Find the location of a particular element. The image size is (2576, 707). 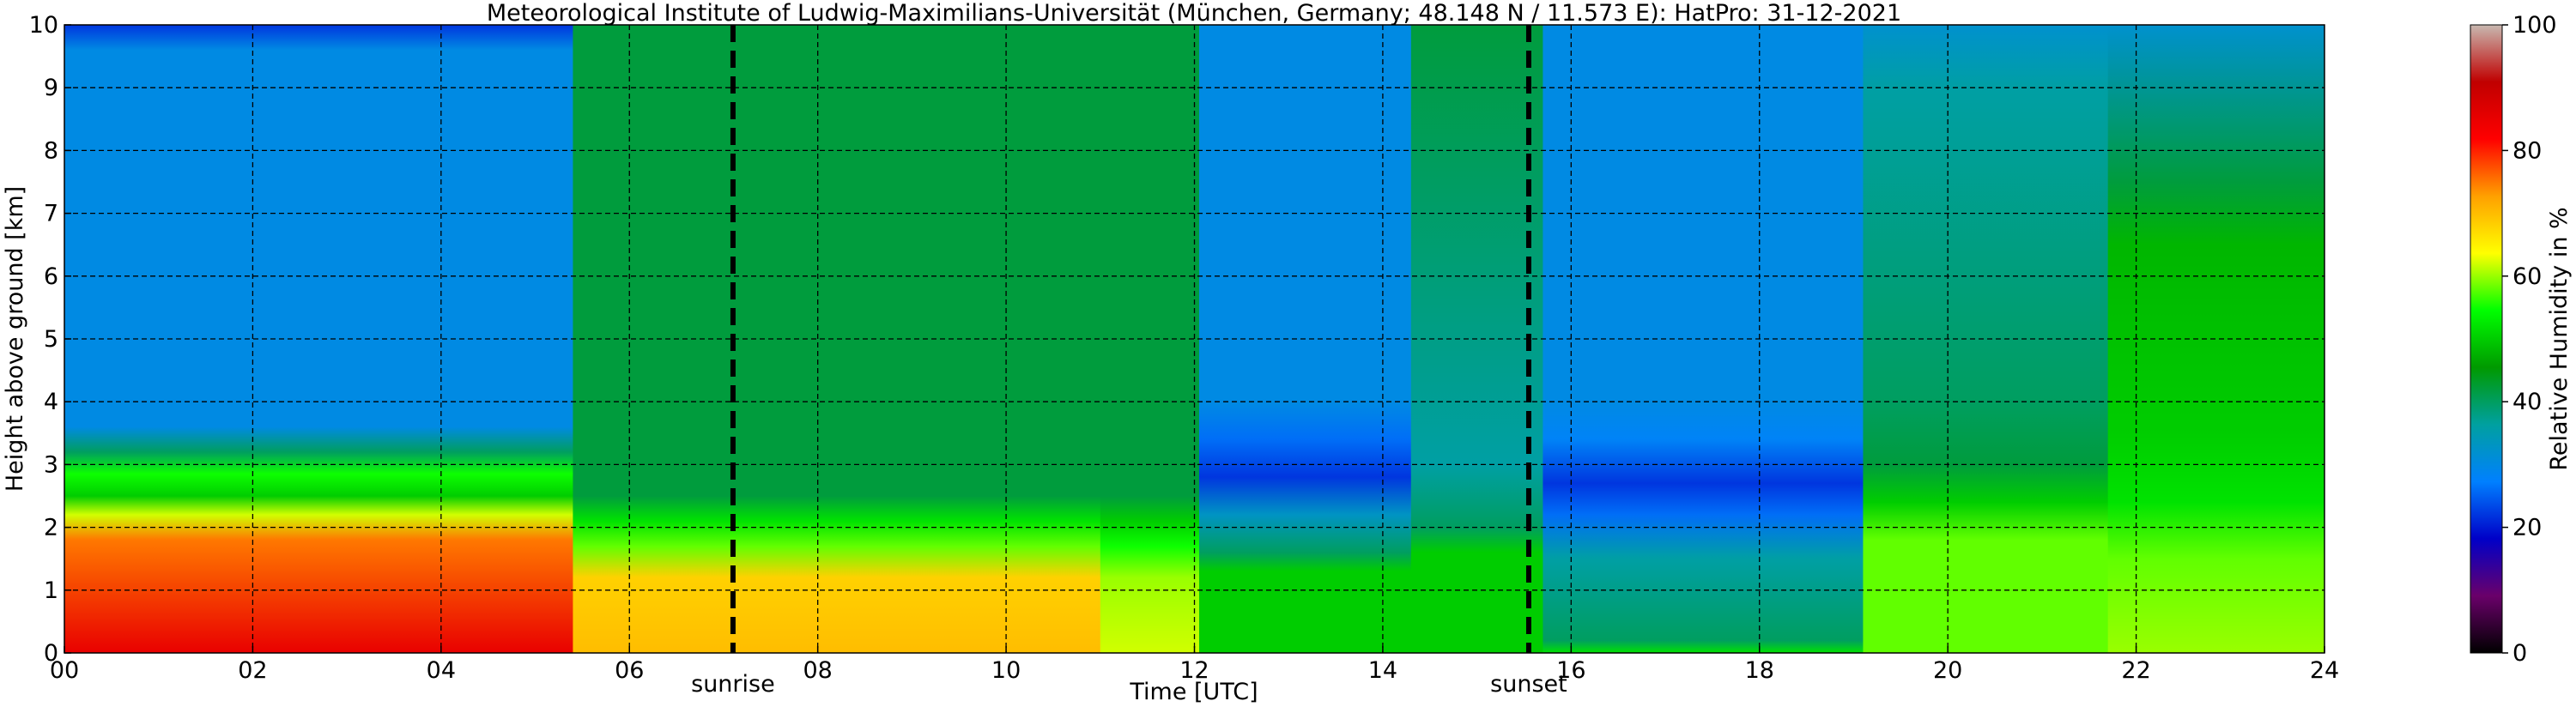

colorbar-tick-label: 0 is located at coordinates (2519, 653).